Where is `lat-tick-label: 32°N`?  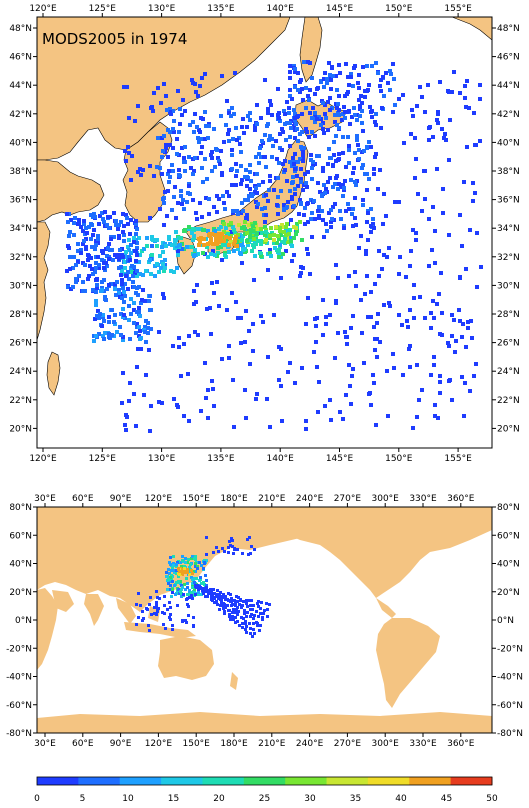
lat-tick-label: 32°N is located at coordinates (508, 258).